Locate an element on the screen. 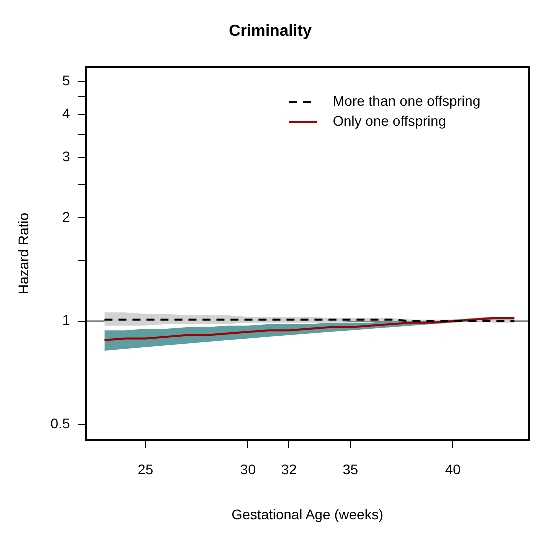  legend-label: More than one offspring is located at coordinates (407, 101).